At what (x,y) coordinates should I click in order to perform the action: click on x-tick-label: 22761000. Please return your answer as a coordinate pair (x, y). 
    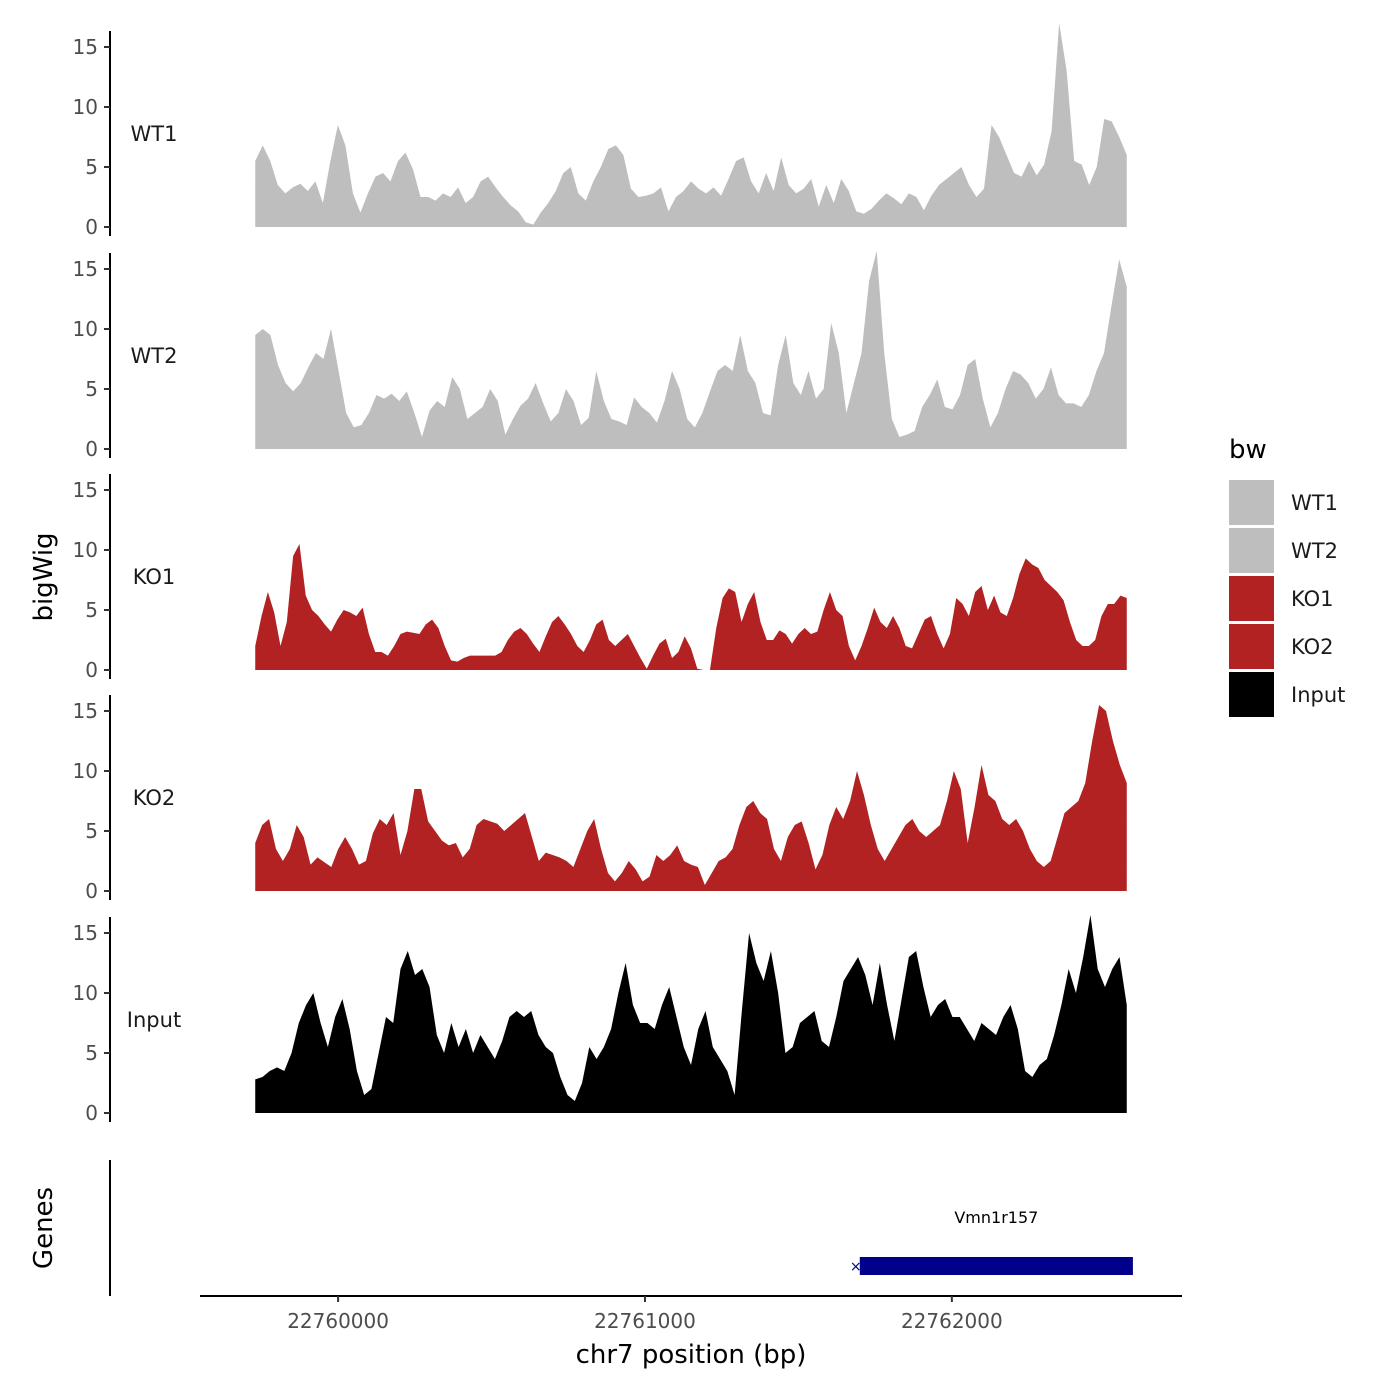
    Looking at the image, I should click on (645, 1321).